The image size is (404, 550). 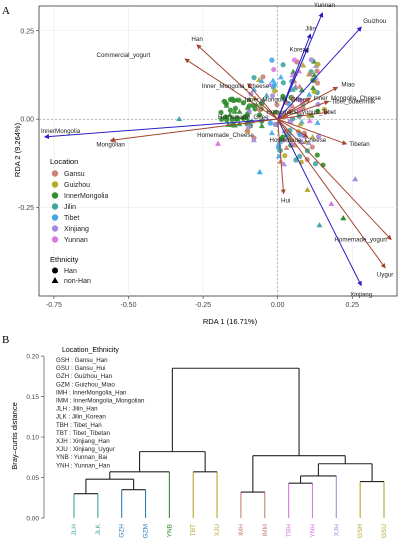 What do you see at coordinates (64, 161) in the screenshot?
I see `location-legend-title: Location` at bounding box center [64, 161].